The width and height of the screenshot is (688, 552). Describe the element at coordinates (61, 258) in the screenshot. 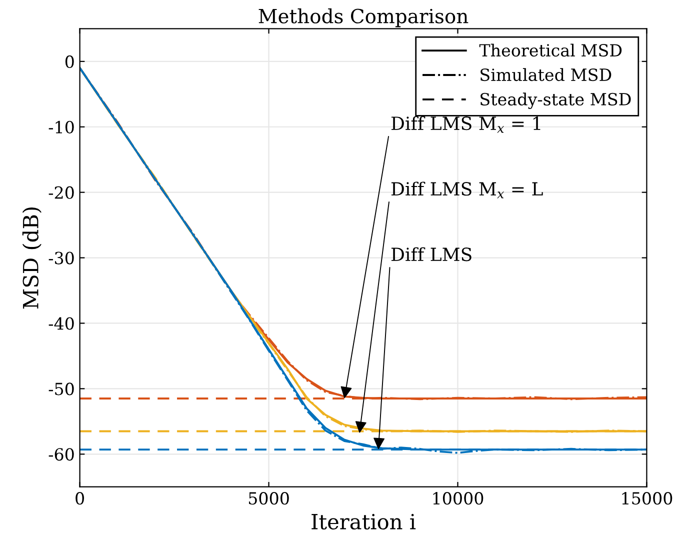

I see `y-tick-label: -30` at that location.